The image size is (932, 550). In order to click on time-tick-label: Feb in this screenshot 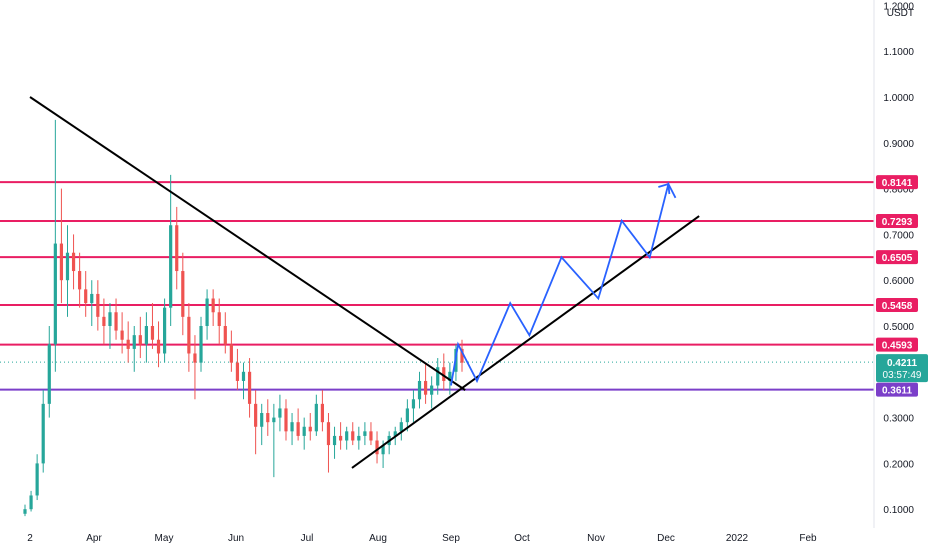, I will do `click(808, 538)`.